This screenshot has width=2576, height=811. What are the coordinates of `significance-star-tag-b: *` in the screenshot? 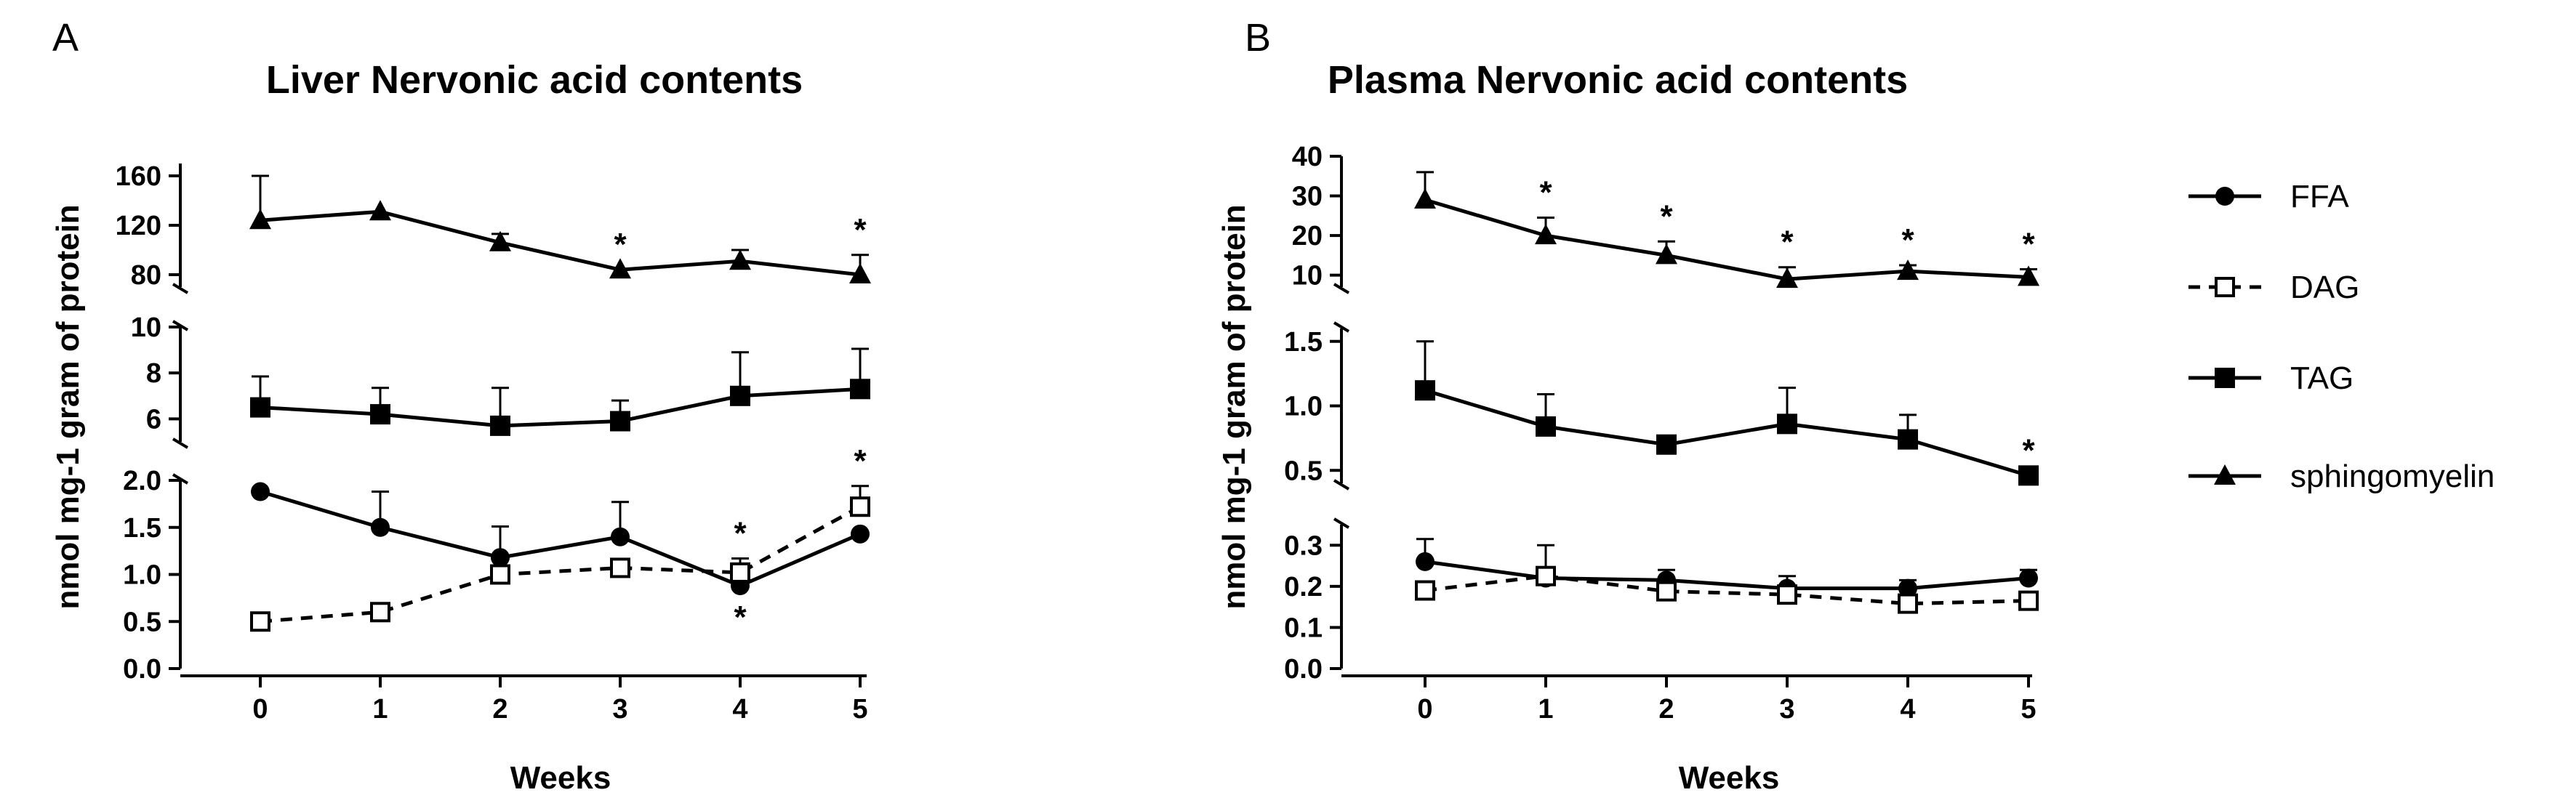 It's located at (2028, 450).